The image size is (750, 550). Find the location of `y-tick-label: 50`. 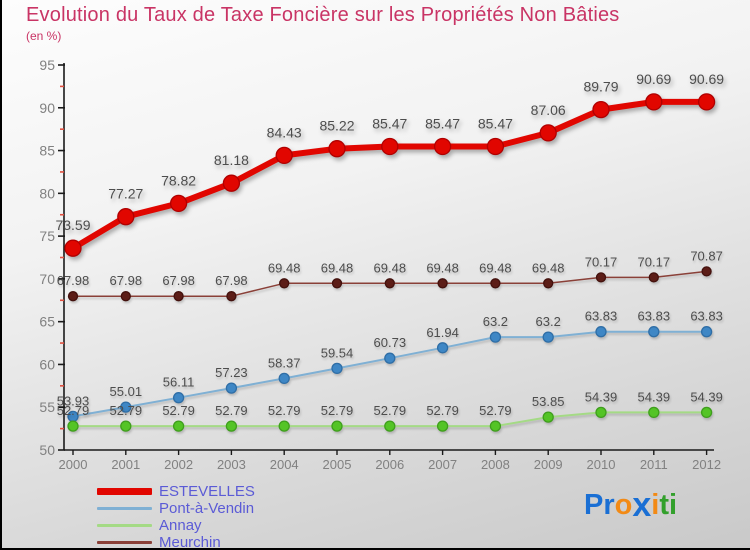

y-tick-label: 50 is located at coordinates (47, 450).